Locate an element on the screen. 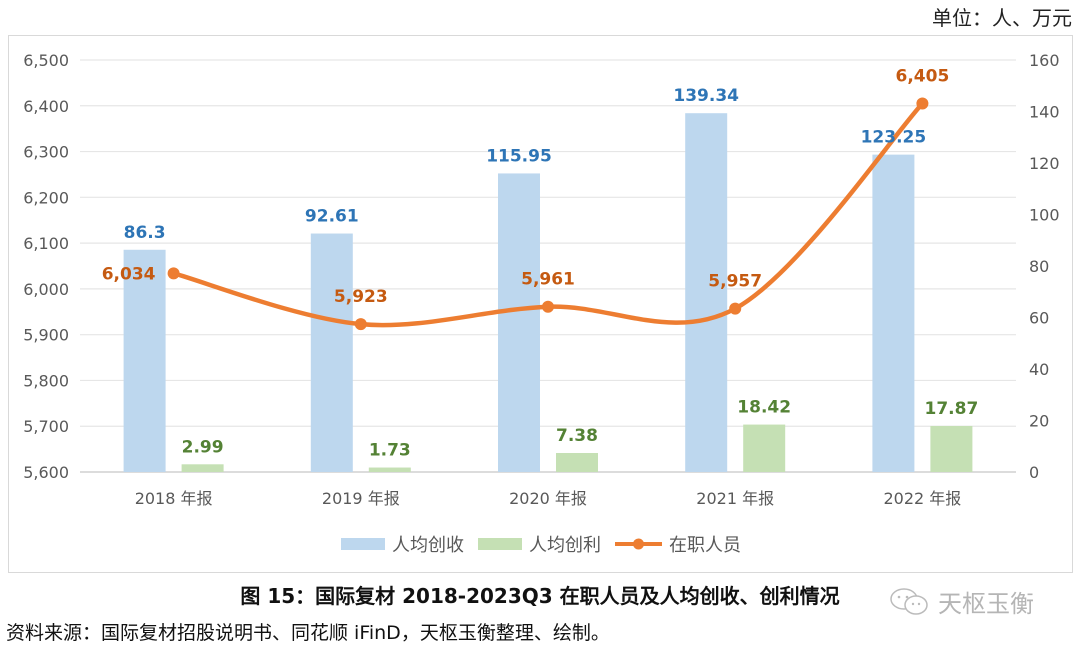  bar-data-label: 115.95 is located at coordinates (519, 156).